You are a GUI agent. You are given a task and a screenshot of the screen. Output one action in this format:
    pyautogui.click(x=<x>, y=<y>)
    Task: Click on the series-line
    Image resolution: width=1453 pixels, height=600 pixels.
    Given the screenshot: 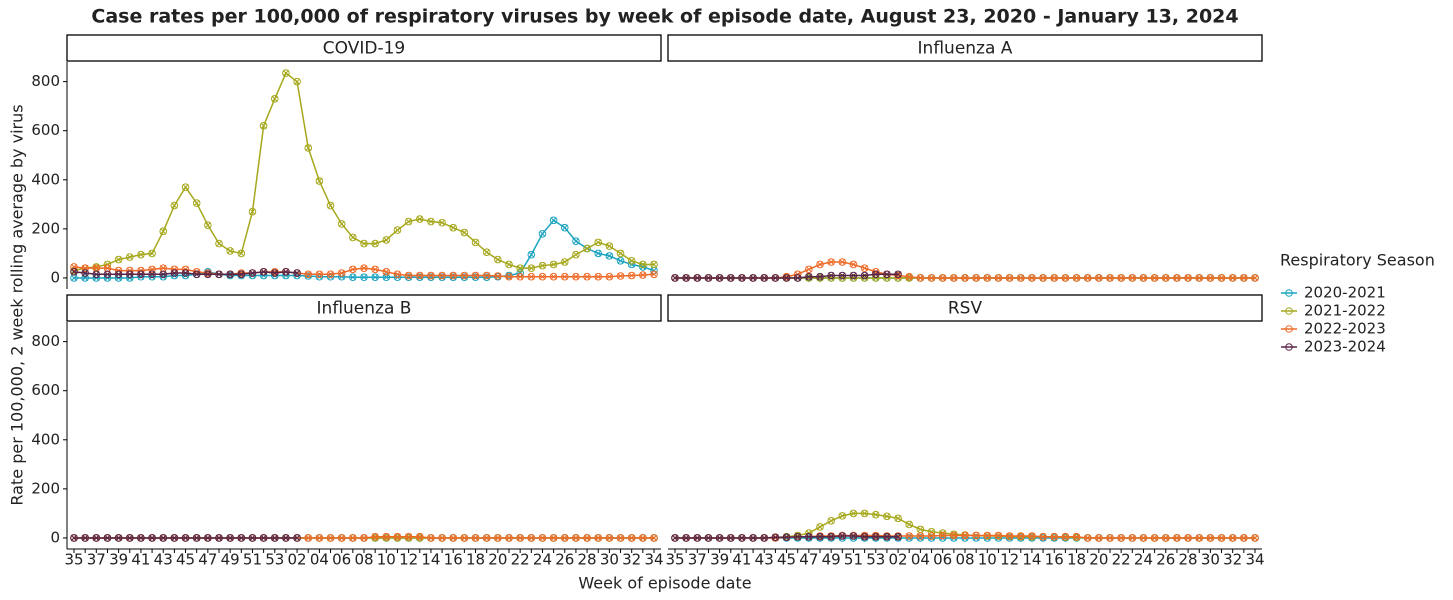 What is the action you would take?
    pyautogui.click(x=363, y=171)
    